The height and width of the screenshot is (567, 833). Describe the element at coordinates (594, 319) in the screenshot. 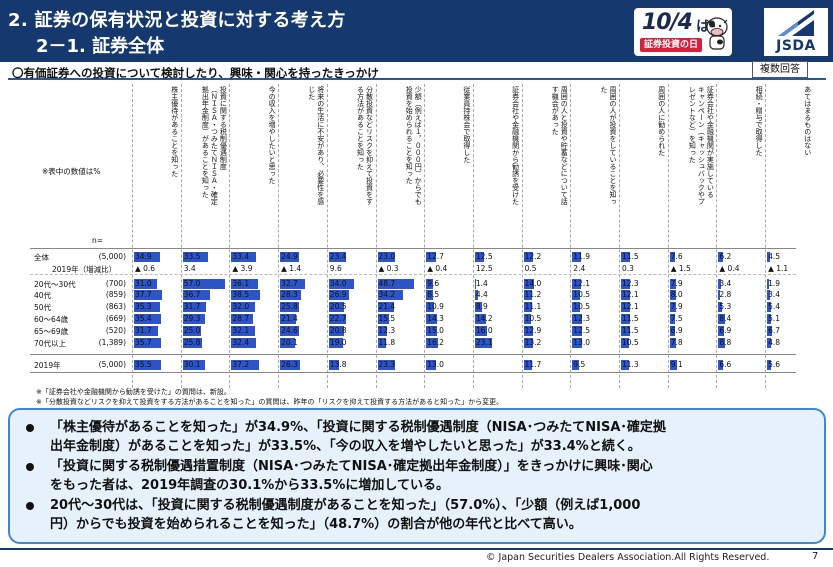

I see `table-cell: 12.3` at that location.